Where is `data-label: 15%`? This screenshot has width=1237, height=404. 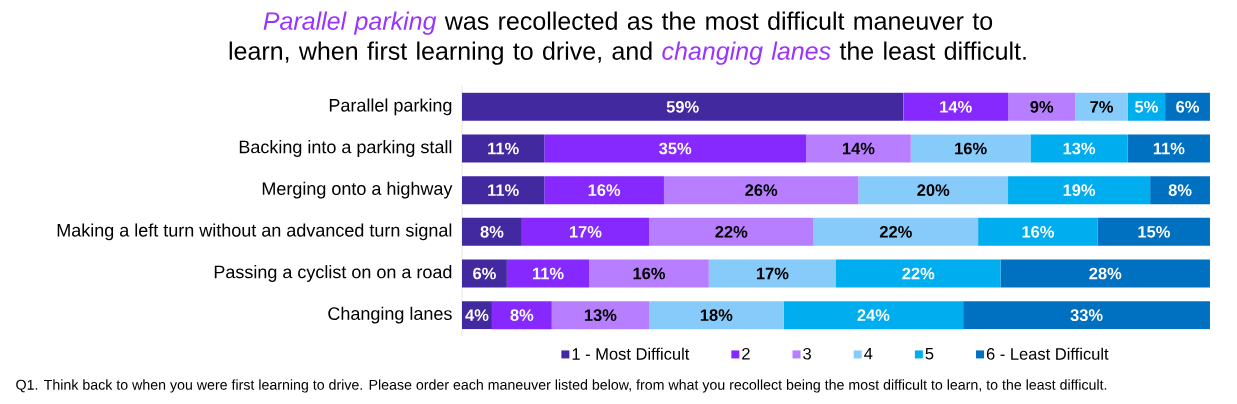 data-label: 15% is located at coordinates (1154, 232).